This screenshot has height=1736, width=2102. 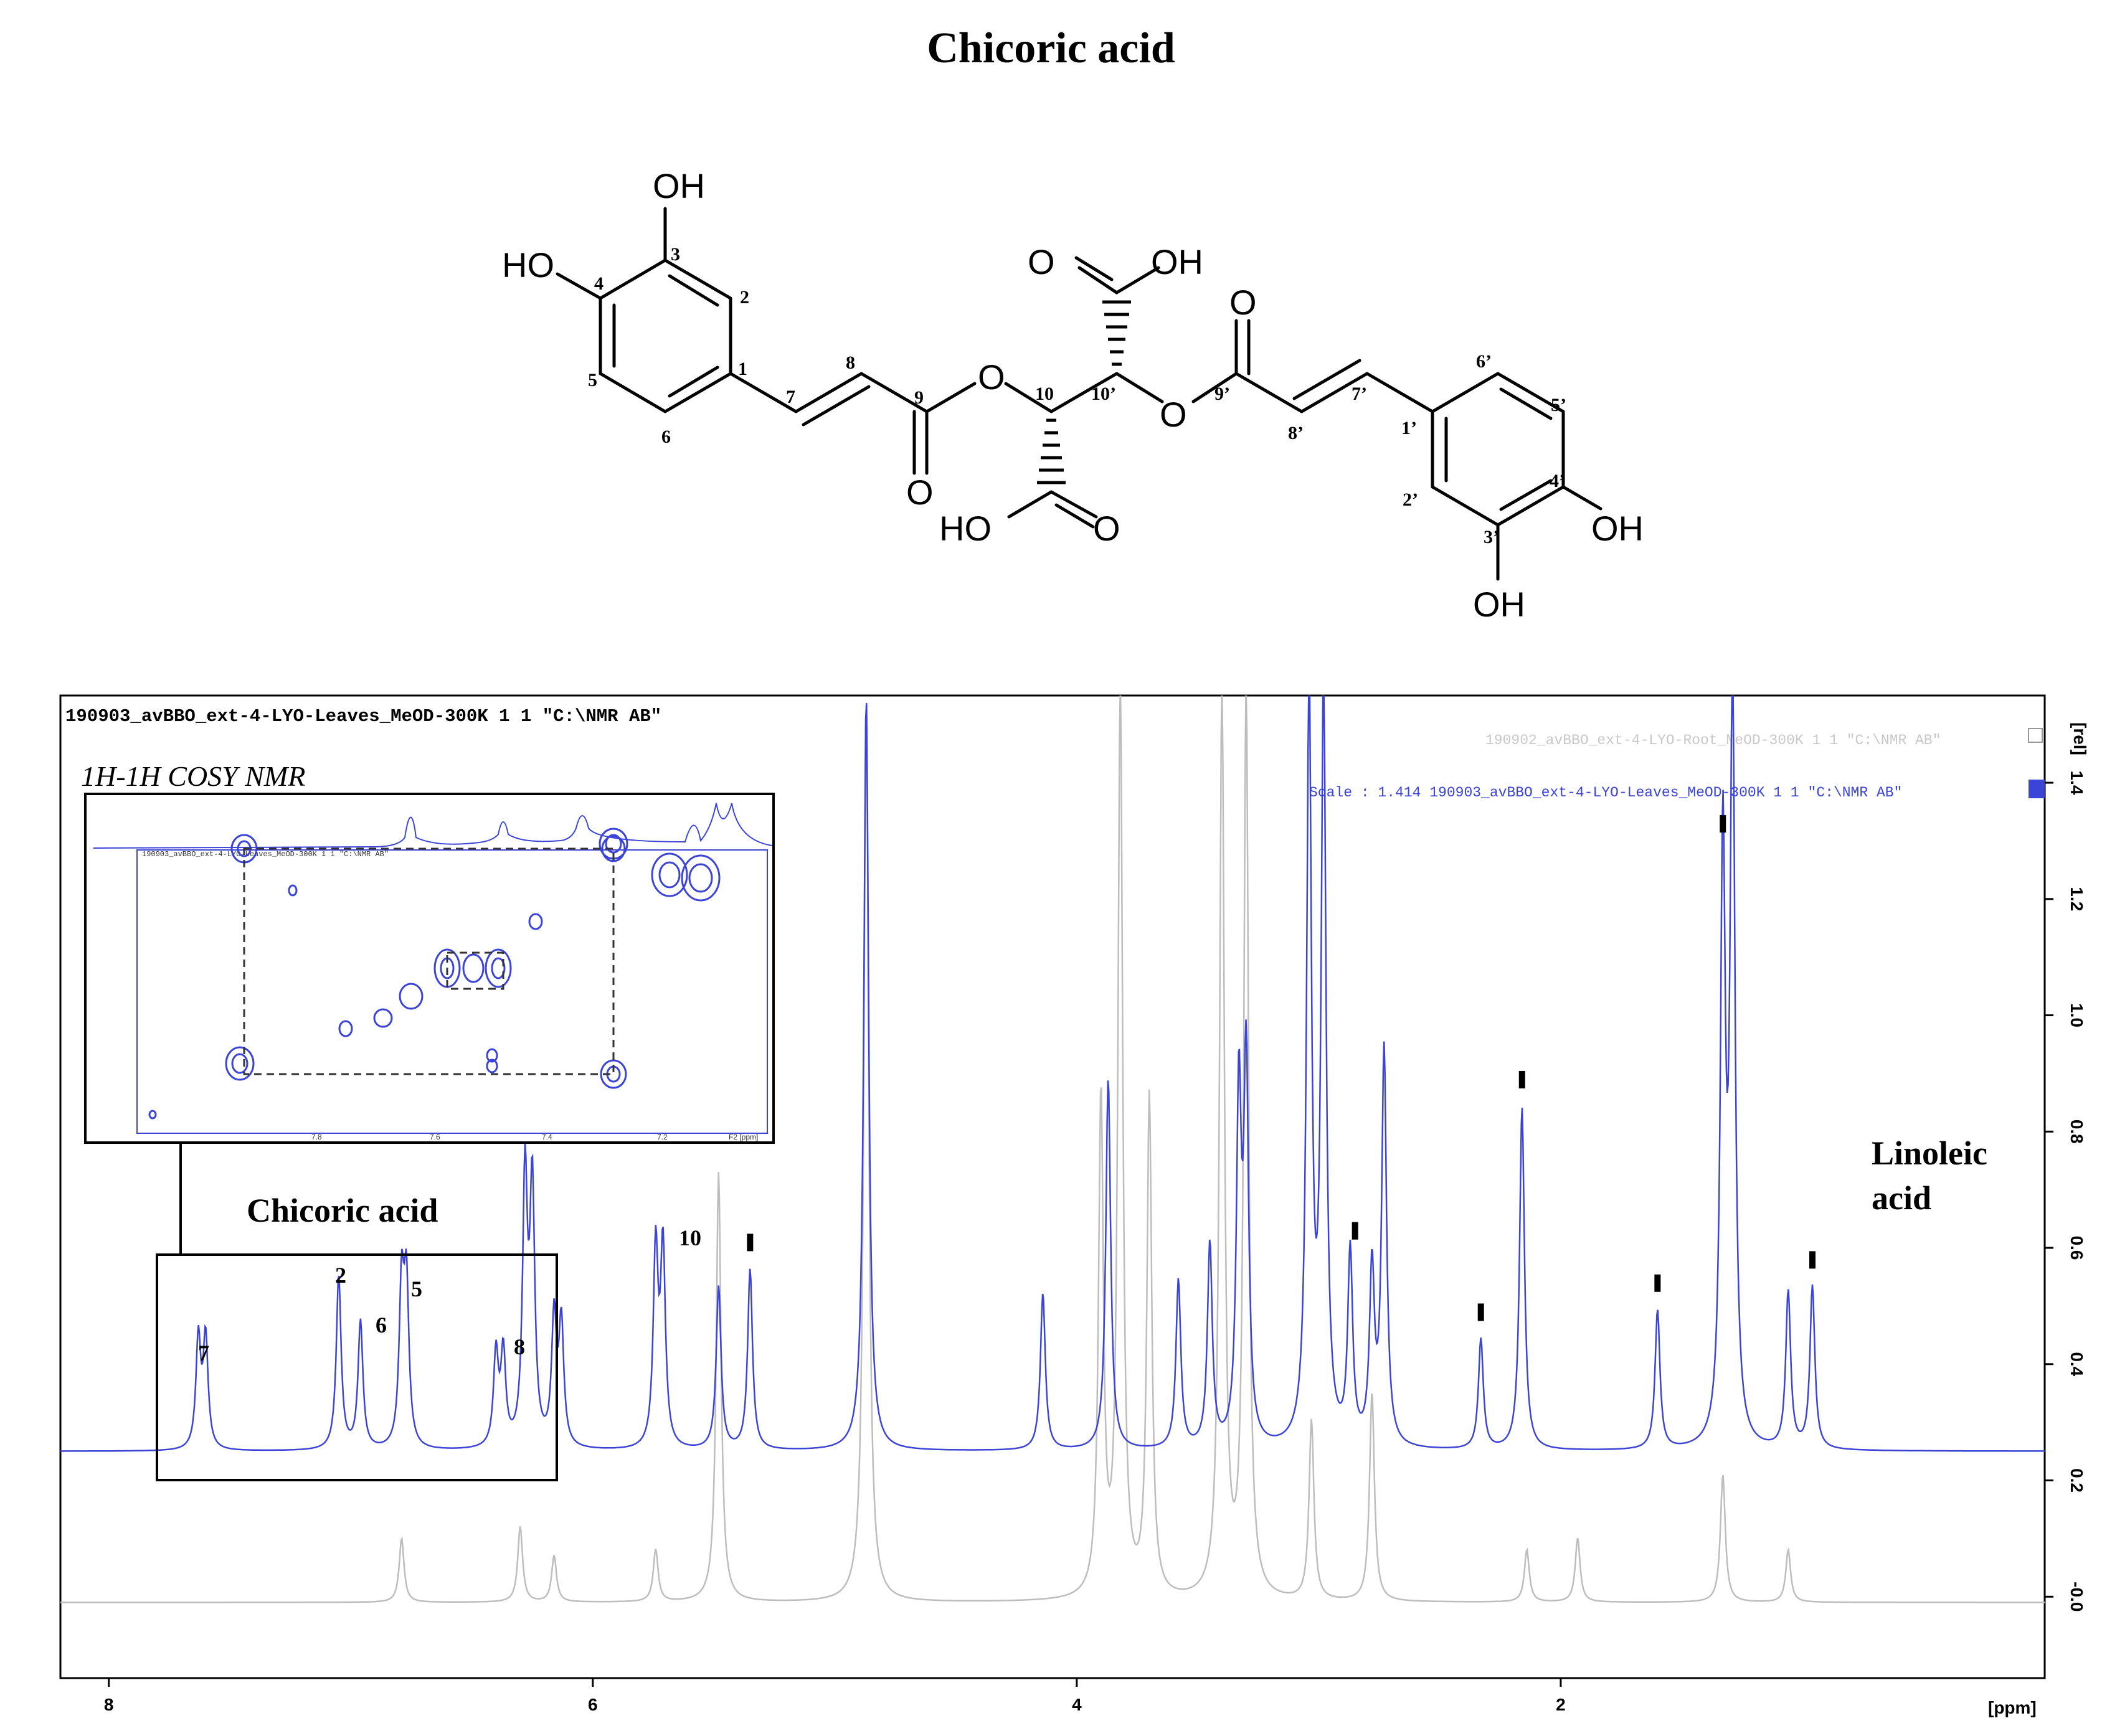 I want to click on svg-text: 5, so click(x=592, y=380).